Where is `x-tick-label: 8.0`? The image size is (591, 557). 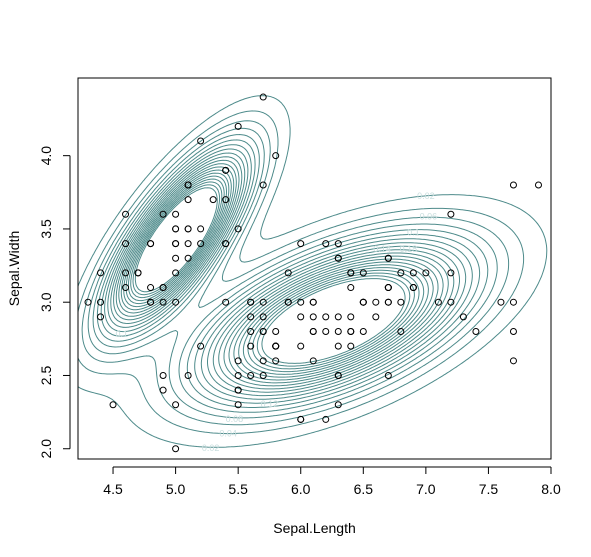
x-tick-label: 8.0 is located at coordinates (551, 489).